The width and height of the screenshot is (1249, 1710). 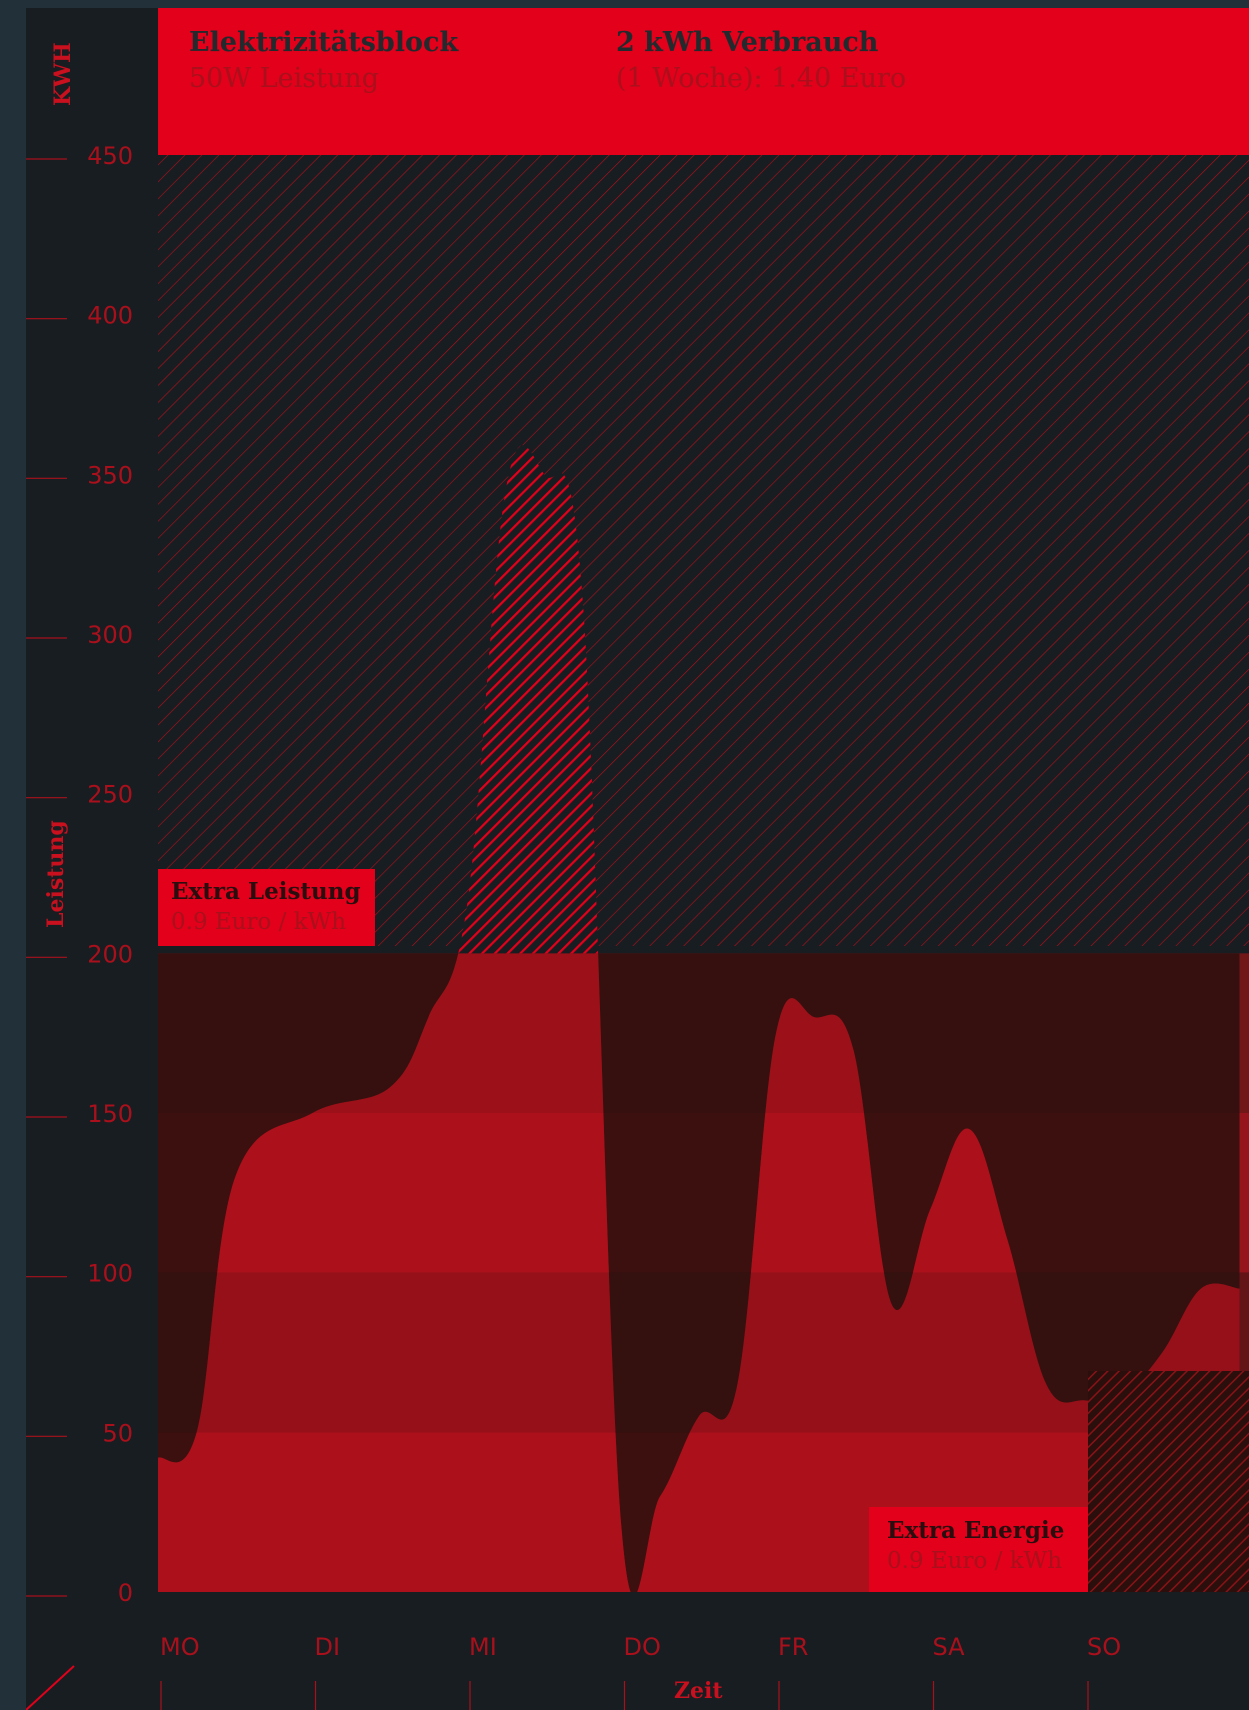 I want to click on extra-energy-title: Extra Energie, so click(x=975, y=1530).